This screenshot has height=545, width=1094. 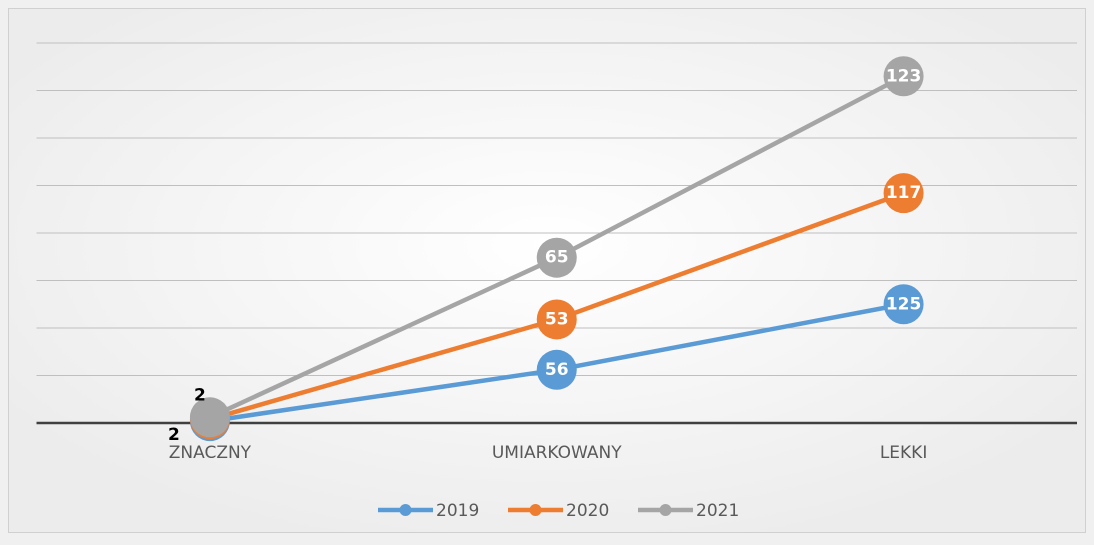 I want to click on legend-label: 2021, so click(x=717, y=511).